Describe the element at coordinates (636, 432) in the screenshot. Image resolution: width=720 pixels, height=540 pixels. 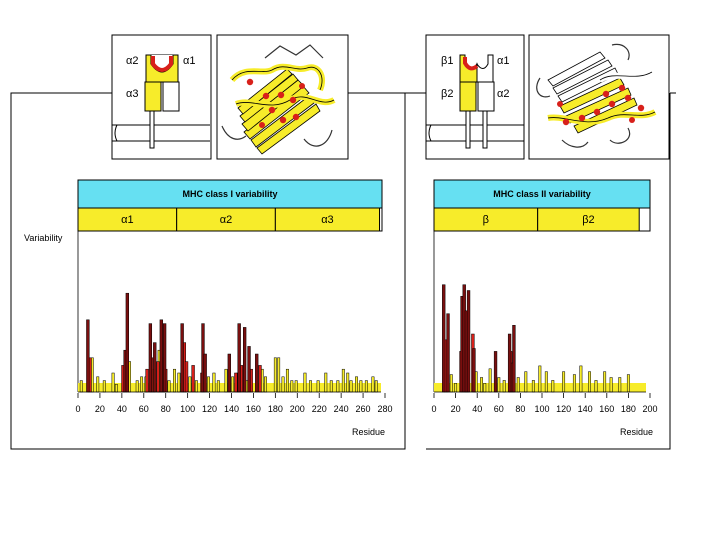
I see `class2-x-axis-label: Residue` at that location.